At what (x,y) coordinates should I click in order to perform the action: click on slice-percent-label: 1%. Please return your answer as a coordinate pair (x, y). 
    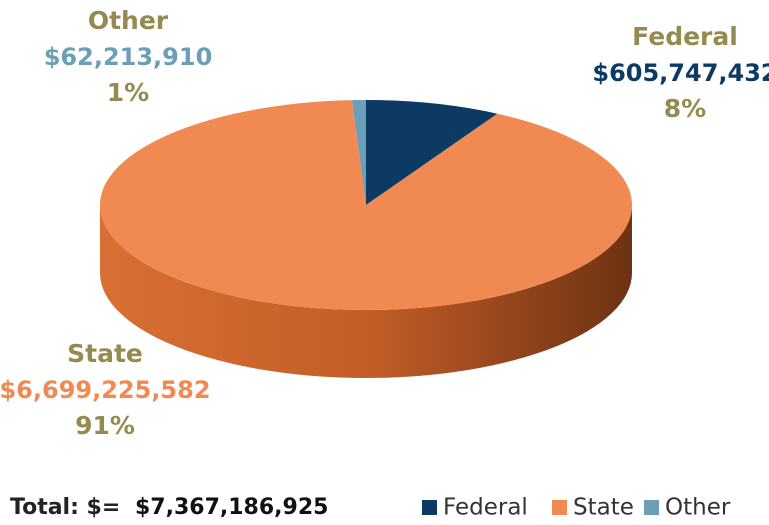
    Looking at the image, I should click on (128, 92).